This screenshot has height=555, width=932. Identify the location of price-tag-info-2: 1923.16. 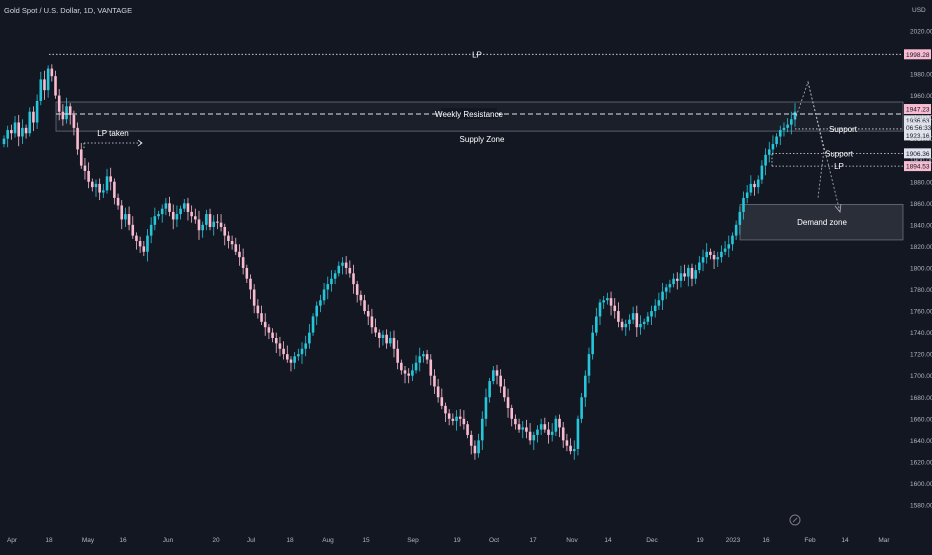
(918, 136).